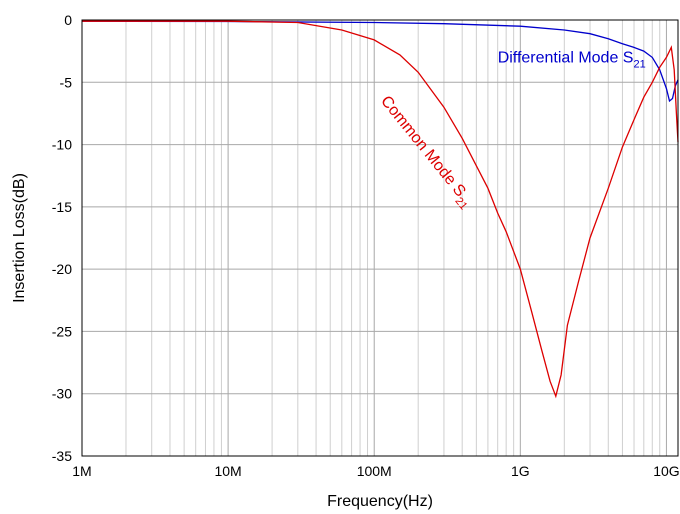 The height and width of the screenshot is (514, 680). Describe the element at coordinates (380, 501) in the screenshot. I see `x-axis-title: Frequency(Hz)` at that location.